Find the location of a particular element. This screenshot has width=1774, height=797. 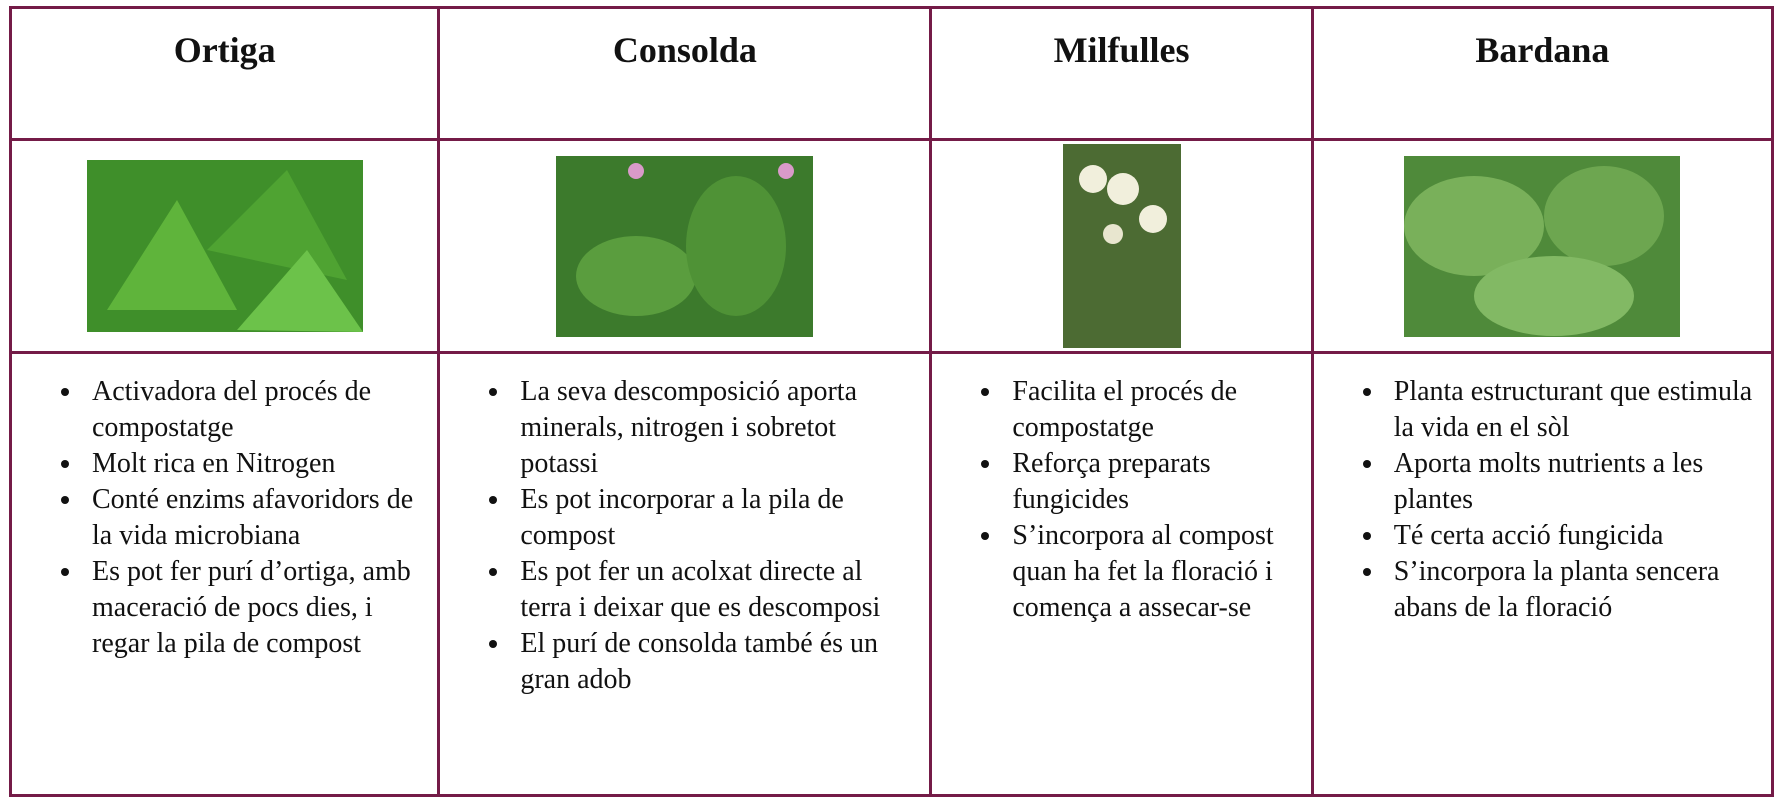

bullet-item: Aporta molts nutrients a les plantes is located at coordinates (1572, 482).